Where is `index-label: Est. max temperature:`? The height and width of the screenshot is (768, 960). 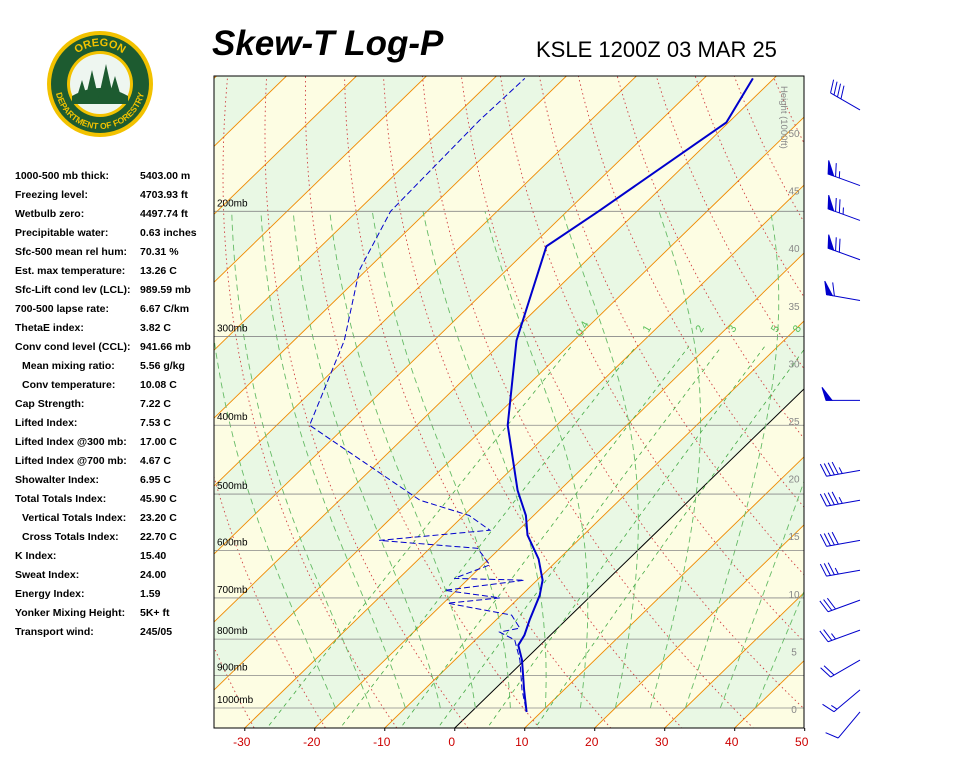 index-label: Est. max temperature: is located at coordinates (70, 271).